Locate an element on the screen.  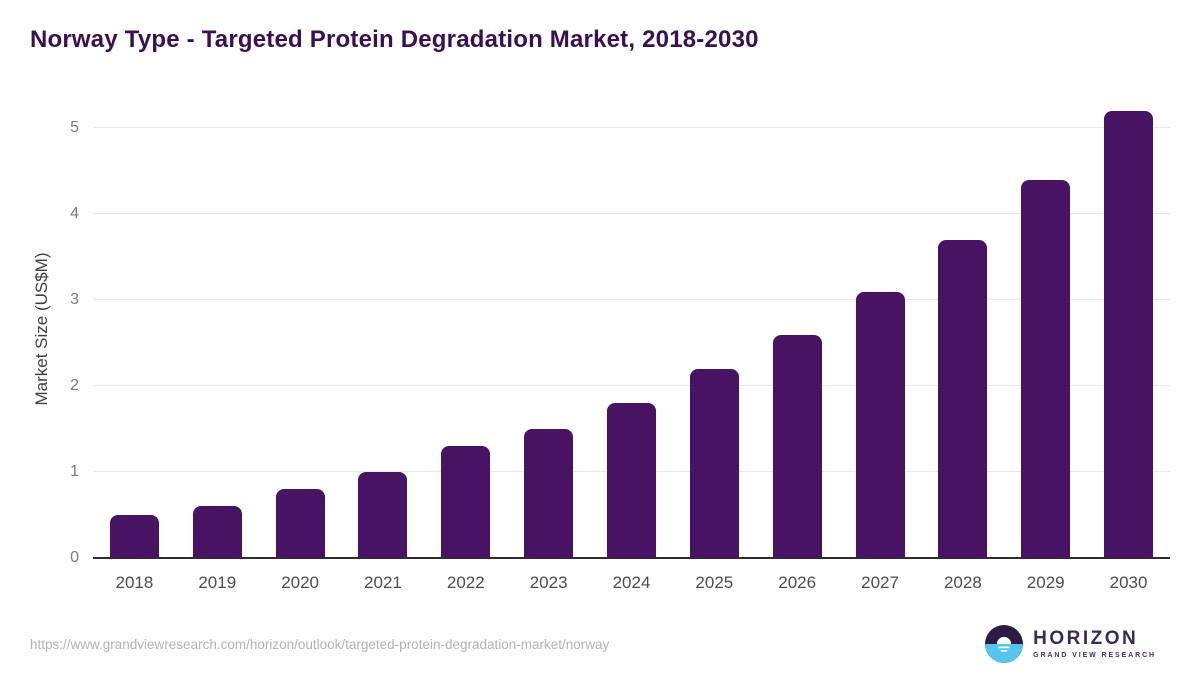
x-tick-label-2025: 2025 is located at coordinates (714, 582).